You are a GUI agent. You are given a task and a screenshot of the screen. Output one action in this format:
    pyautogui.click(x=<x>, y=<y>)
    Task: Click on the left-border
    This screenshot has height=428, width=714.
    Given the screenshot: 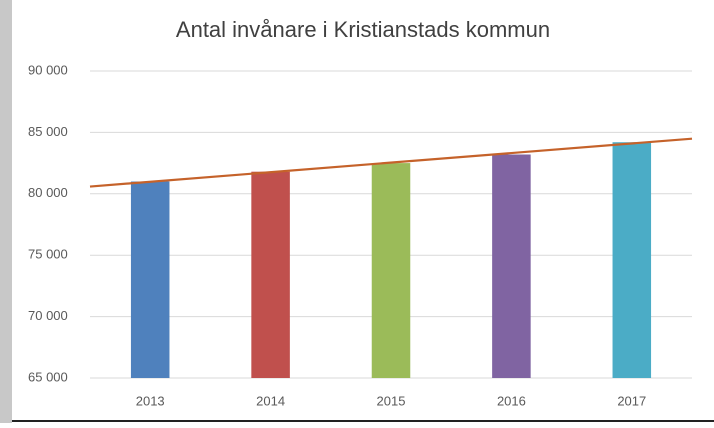 What is the action you would take?
    pyautogui.click(x=6, y=211)
    